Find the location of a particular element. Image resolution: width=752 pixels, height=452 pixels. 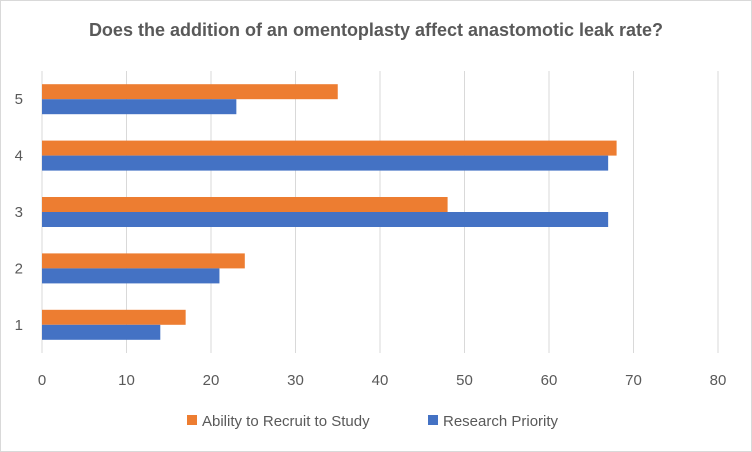

y-tick-label: 1 is located at coordinates (19, 325).